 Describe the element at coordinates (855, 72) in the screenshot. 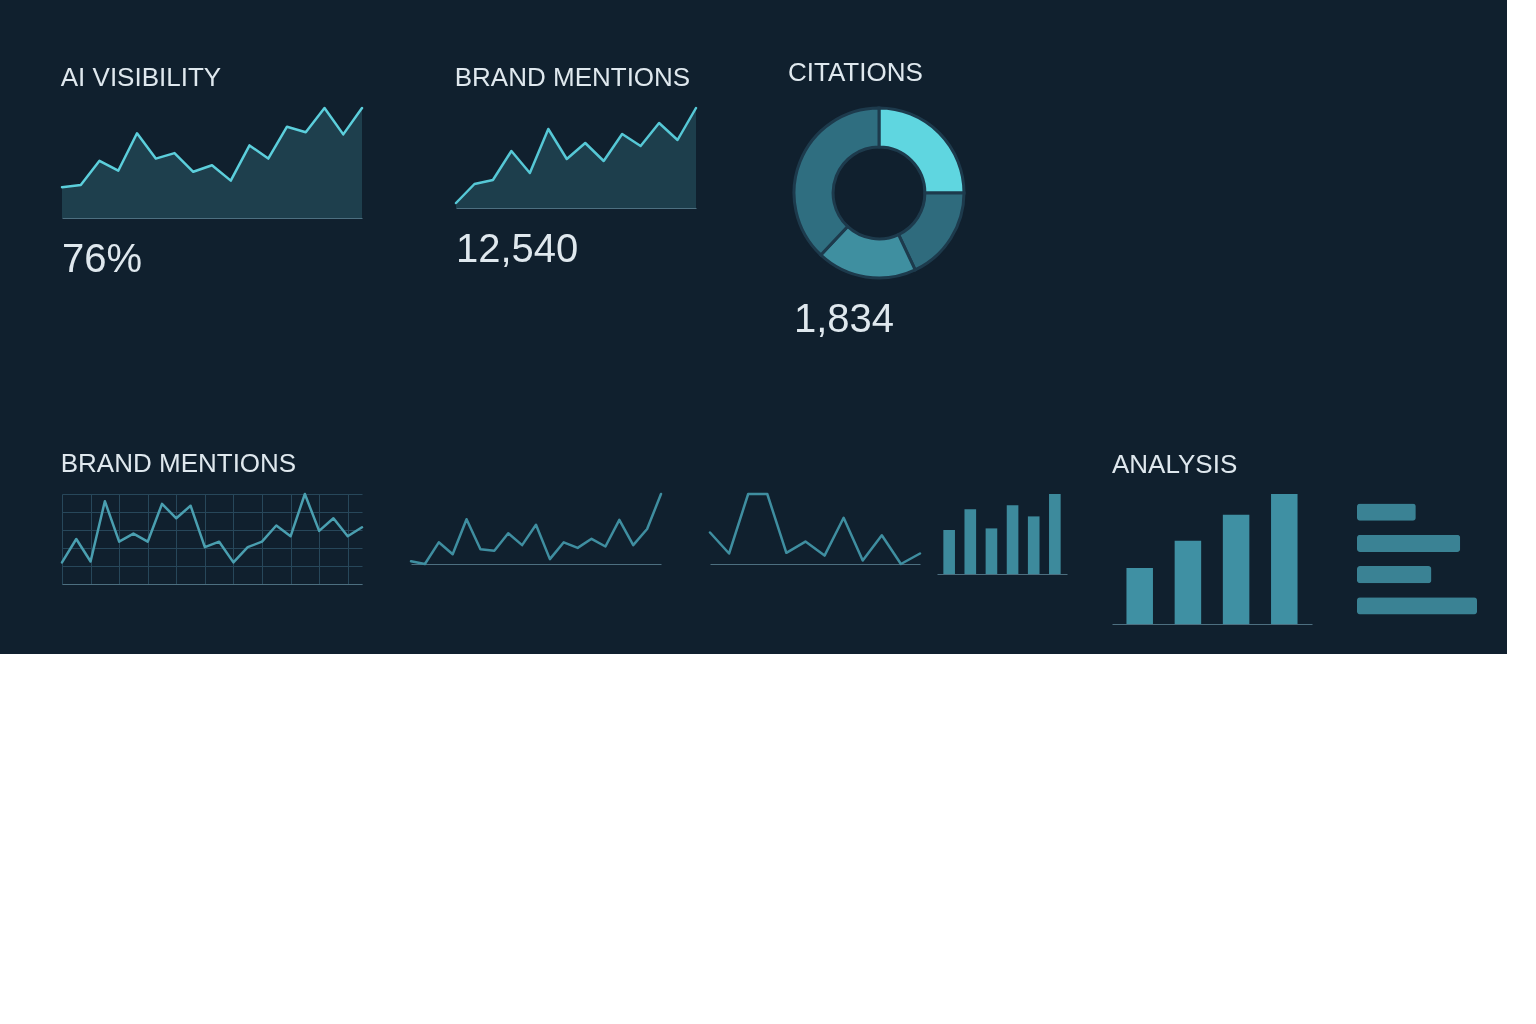

I see `chart-title: CITATIONS` at that location.